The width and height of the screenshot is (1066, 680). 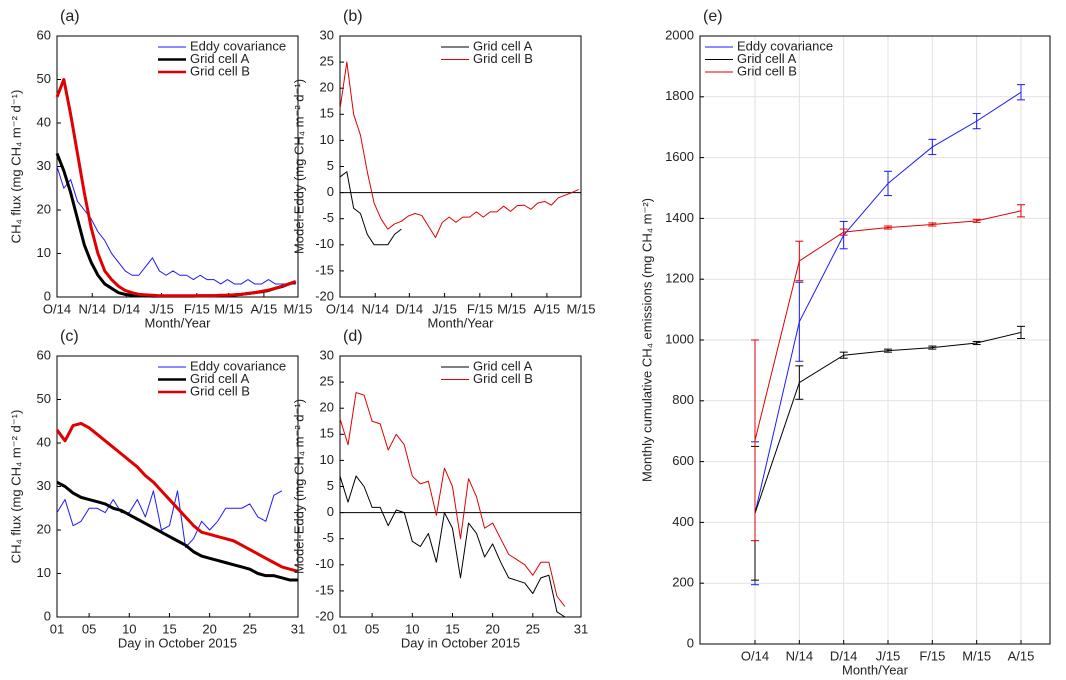 What do you see at coordinates (683, 399) in the screenshot?
I see `y-tick-label: 800` at bounding box center [683, 399].